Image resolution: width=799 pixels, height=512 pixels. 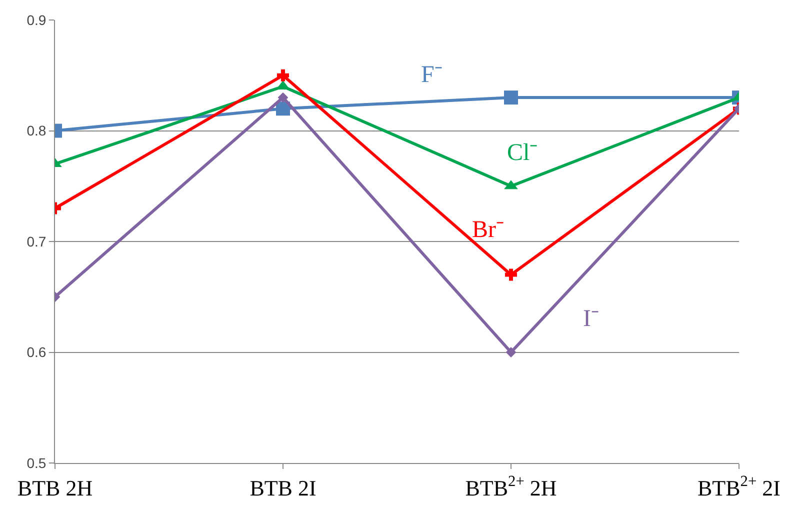 I want to click on series-label: Br⁻, so click(x=488, y=230).